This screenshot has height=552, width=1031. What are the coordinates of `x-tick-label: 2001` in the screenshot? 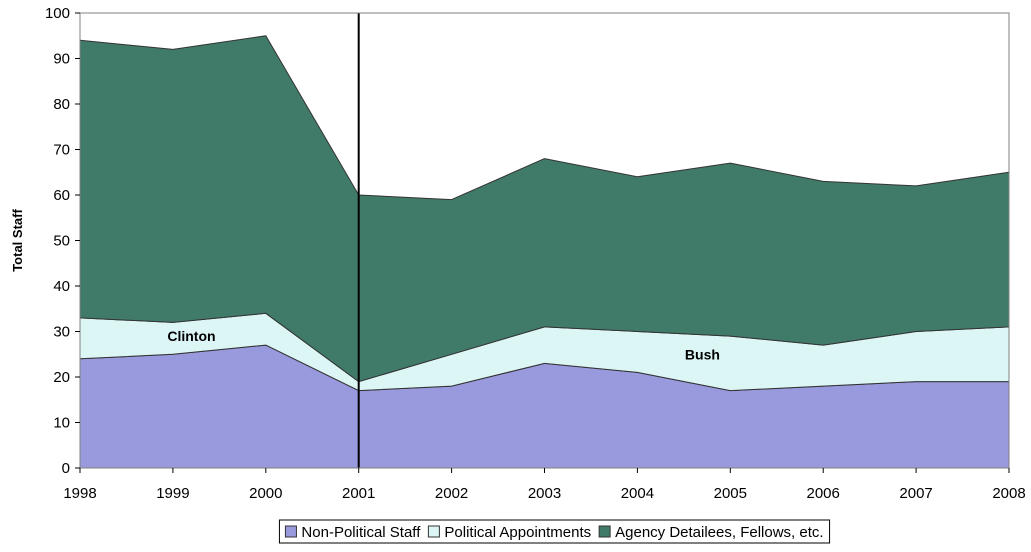 It's located at (358, 493).